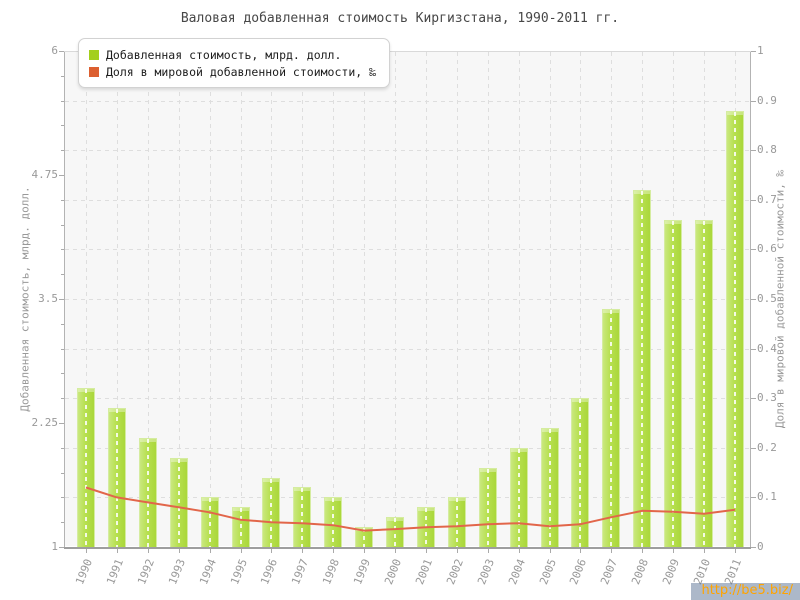 Image resolution: width=800 pixels, height=600 pixels. I want to click on bar-2003, so click(488, 507).